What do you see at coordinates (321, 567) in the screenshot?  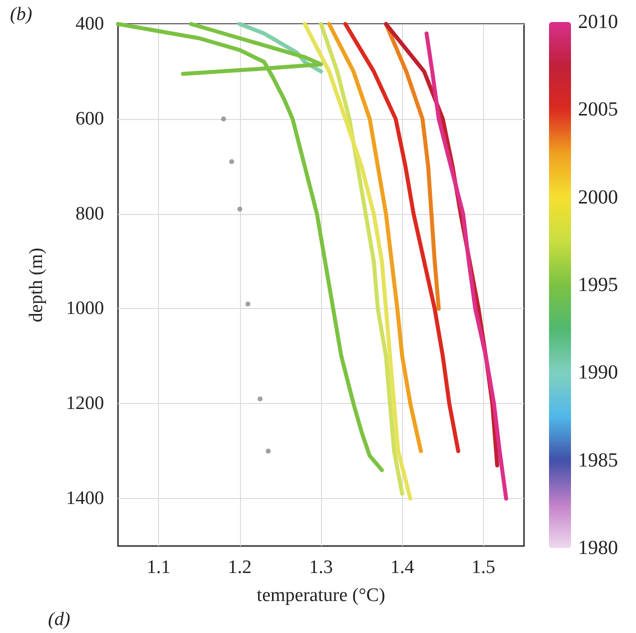 I see `x-tick-label: 1.3` at bounding box center [321, 567].